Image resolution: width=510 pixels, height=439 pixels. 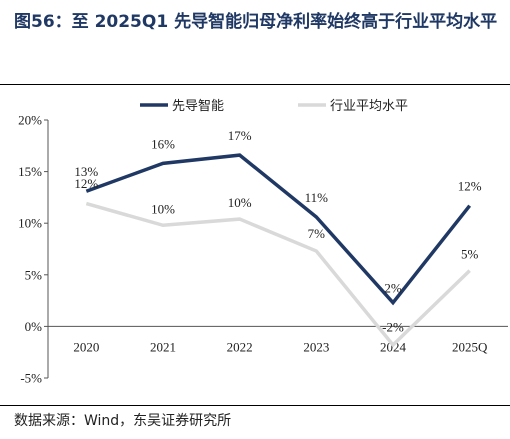 What do you see at coordinates (123, 421) in the screenshot?
I see `source-note: 数据来源：Wind，东吴证券研究所` at bounding box center [123, 421].